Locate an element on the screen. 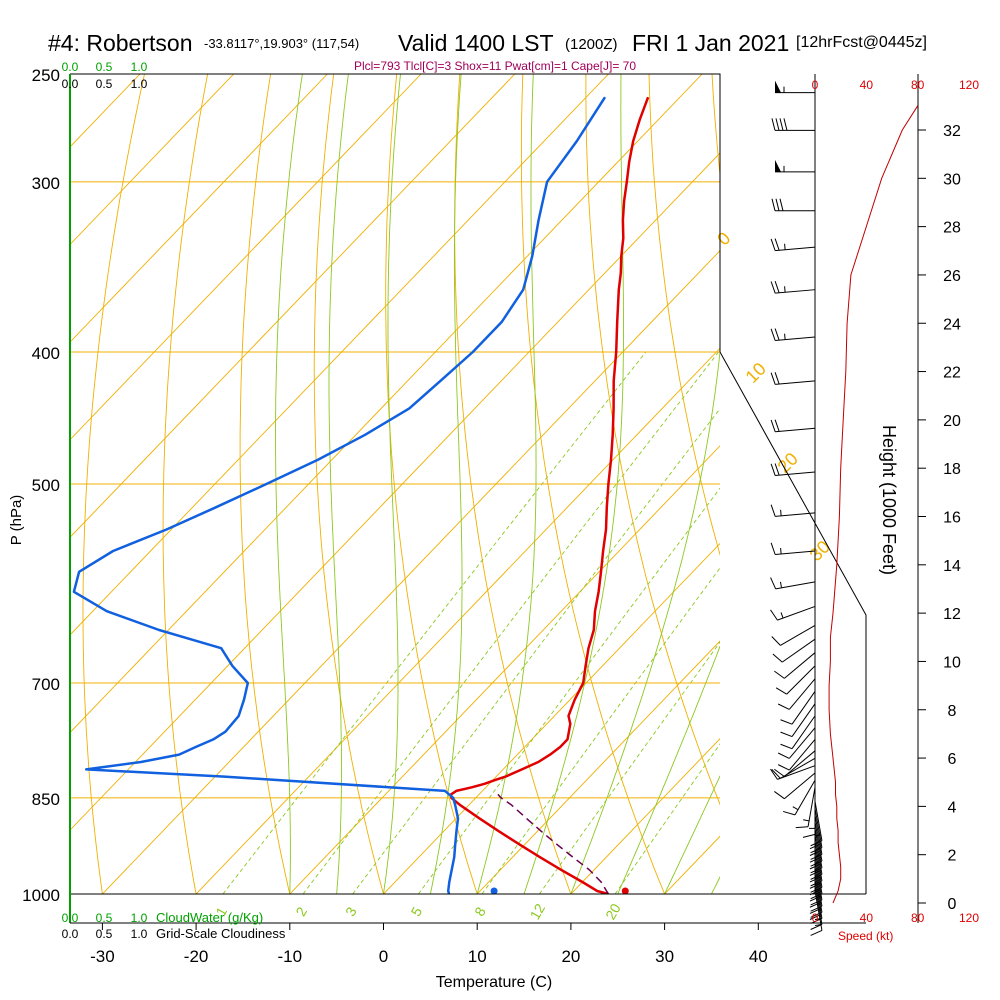 The height and width of the screenshot is (1000, 1000). height-tick-label: 18 is located at coordinates (952, 469).